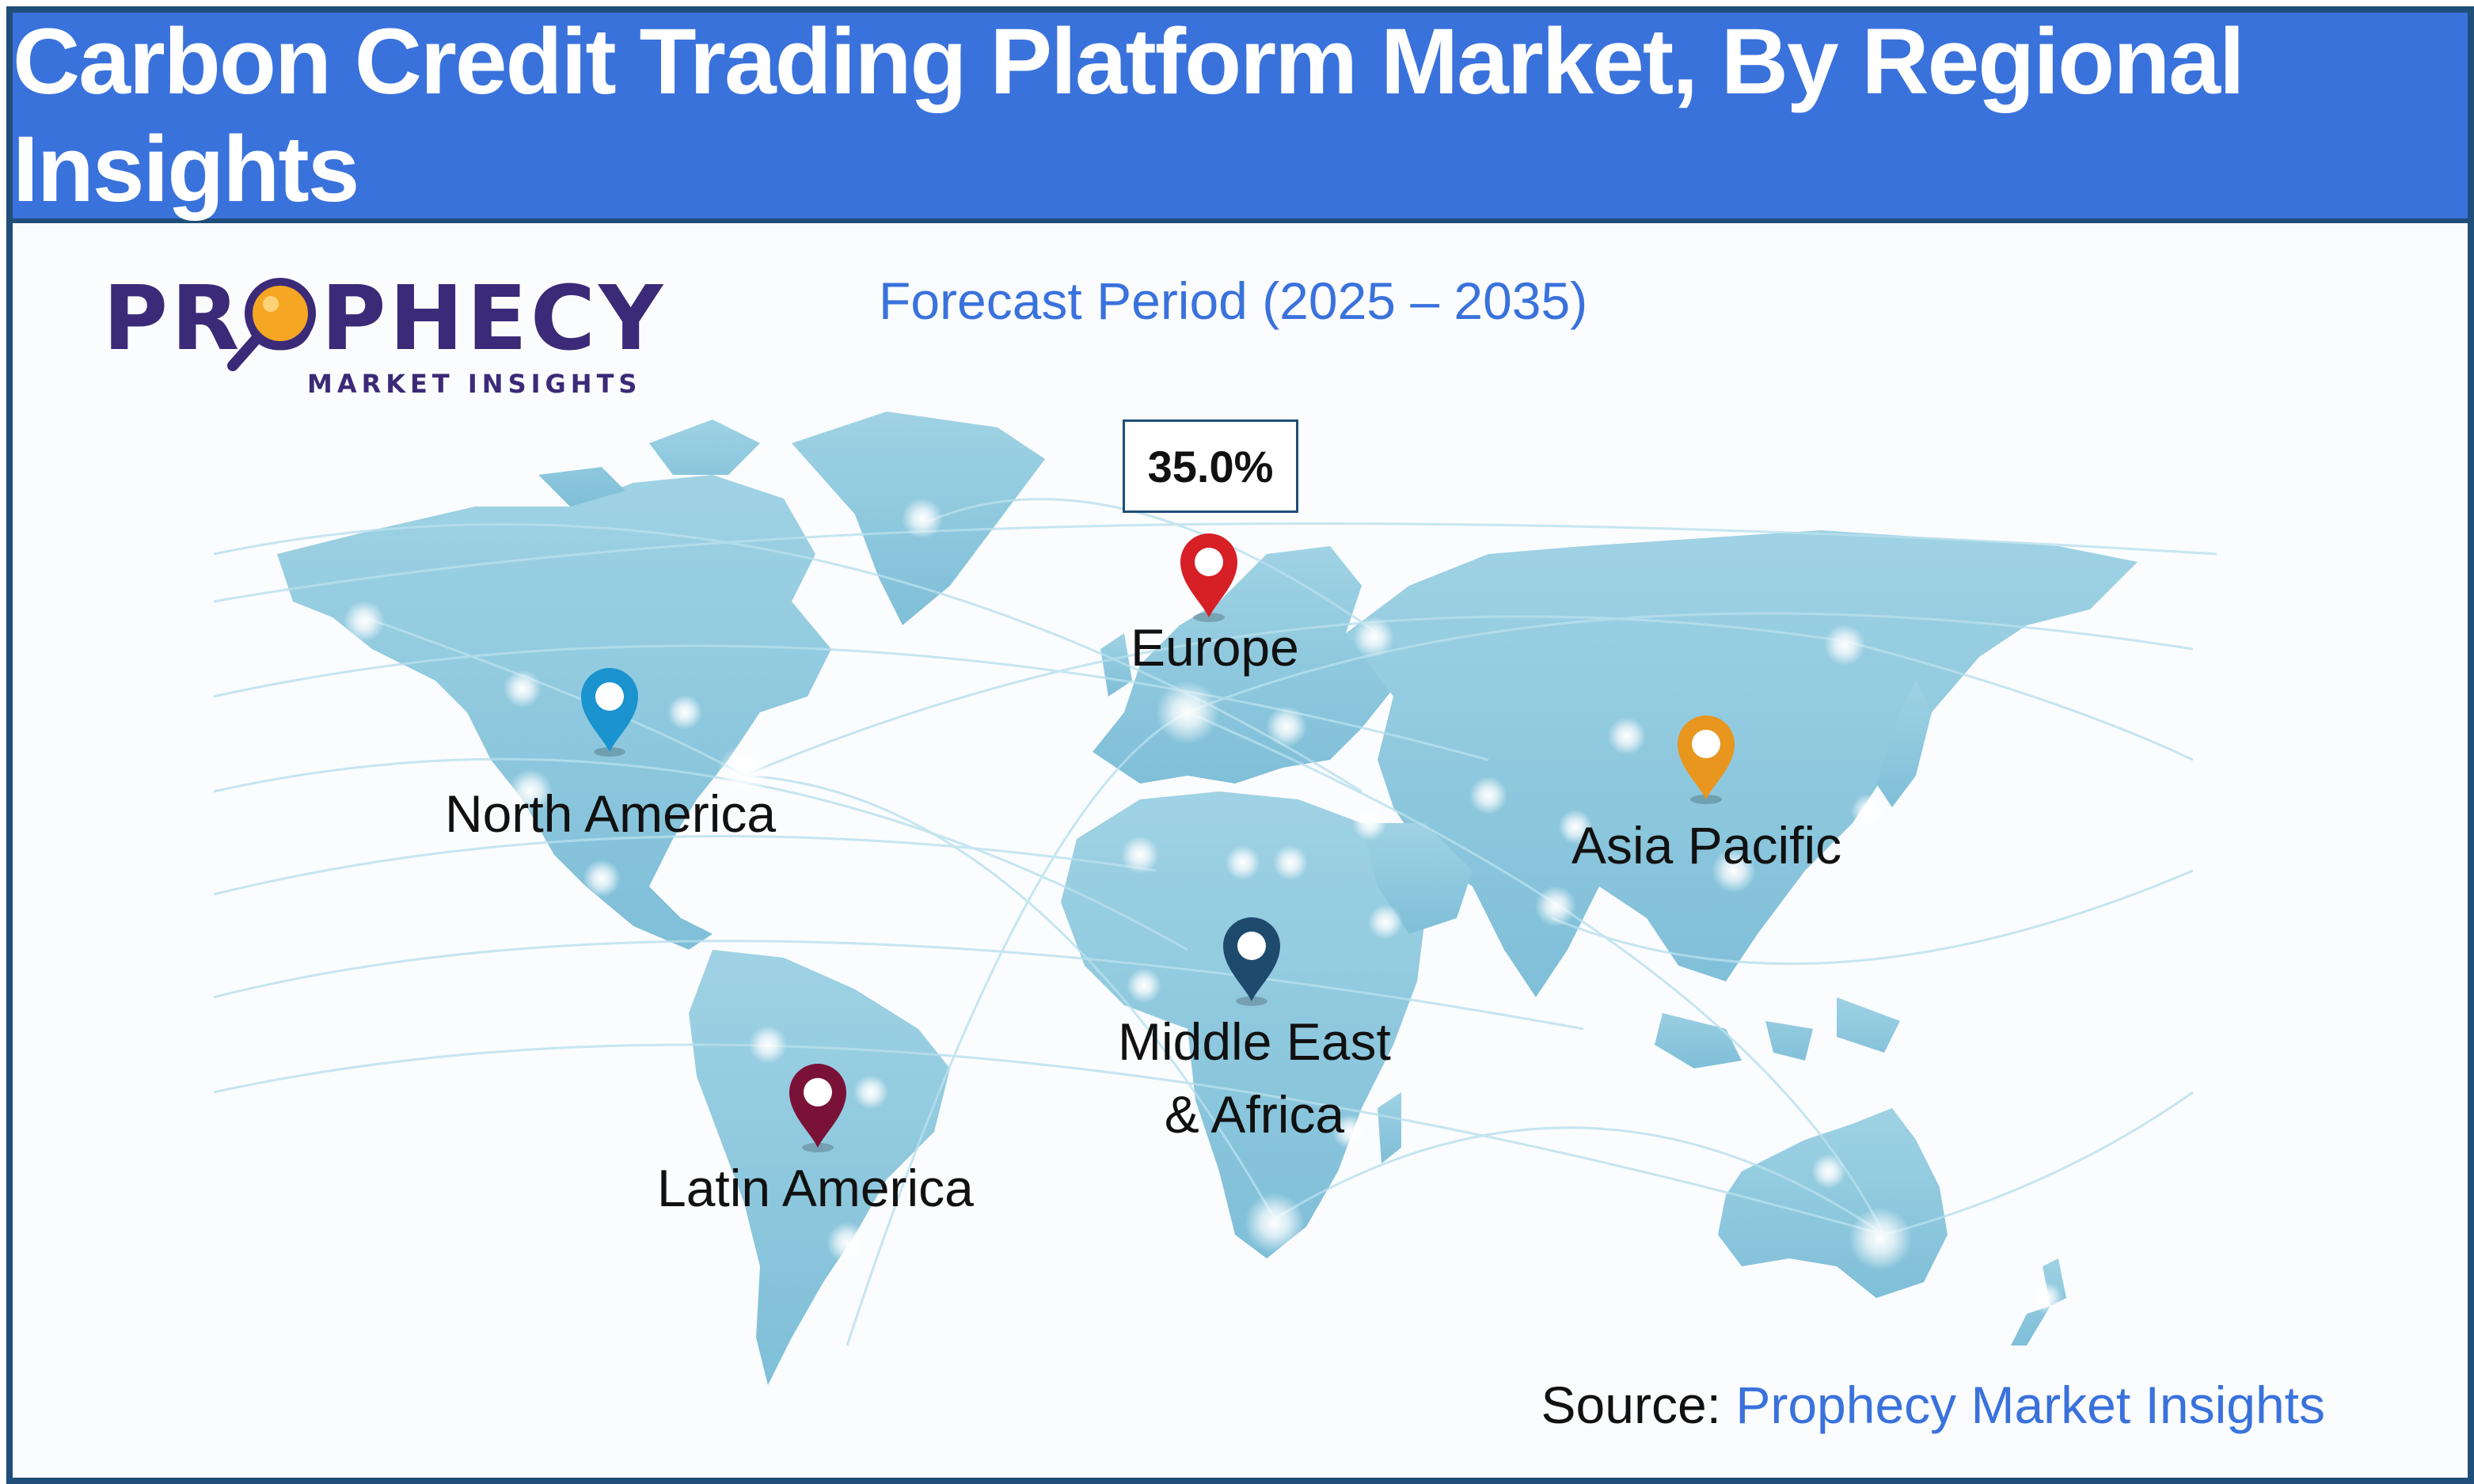 This screenshot has height=1484, width=2474. Describe the element at coordinates (611, 813) in the screenshot. I see `label-north-america: North America` at that location.